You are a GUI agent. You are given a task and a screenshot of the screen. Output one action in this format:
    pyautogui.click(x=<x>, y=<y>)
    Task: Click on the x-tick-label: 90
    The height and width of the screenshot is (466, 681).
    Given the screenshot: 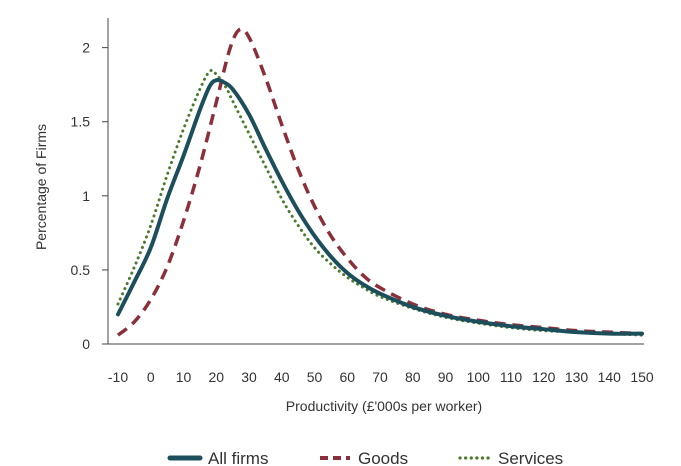 What is the action you would take?
    pyautogui.click(x=446, y=377)
    